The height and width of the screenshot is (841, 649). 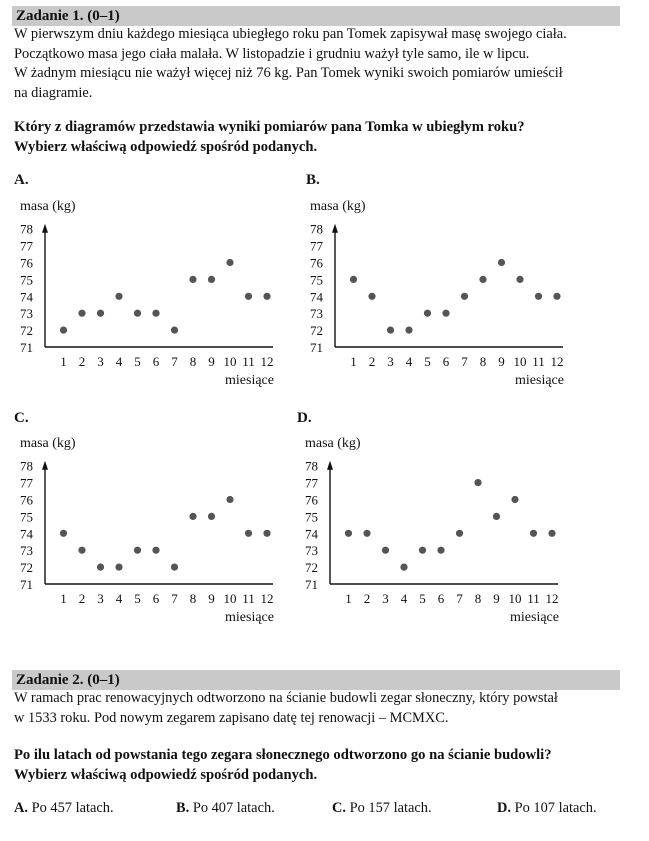 I want to click on answer-a-letter: A., so click(x=21, y=808).